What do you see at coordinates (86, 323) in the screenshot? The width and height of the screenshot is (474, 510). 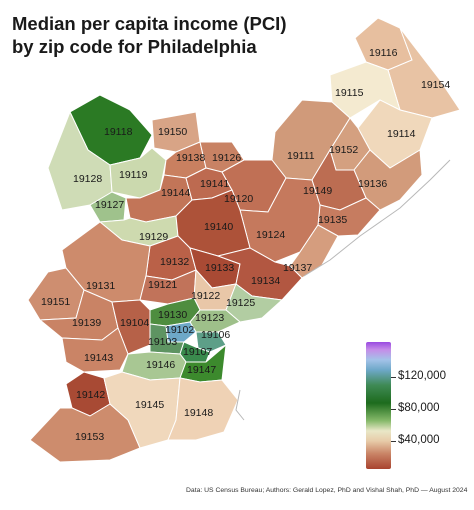 I see `zip-label: 19139` at bounding box center [86, 323].